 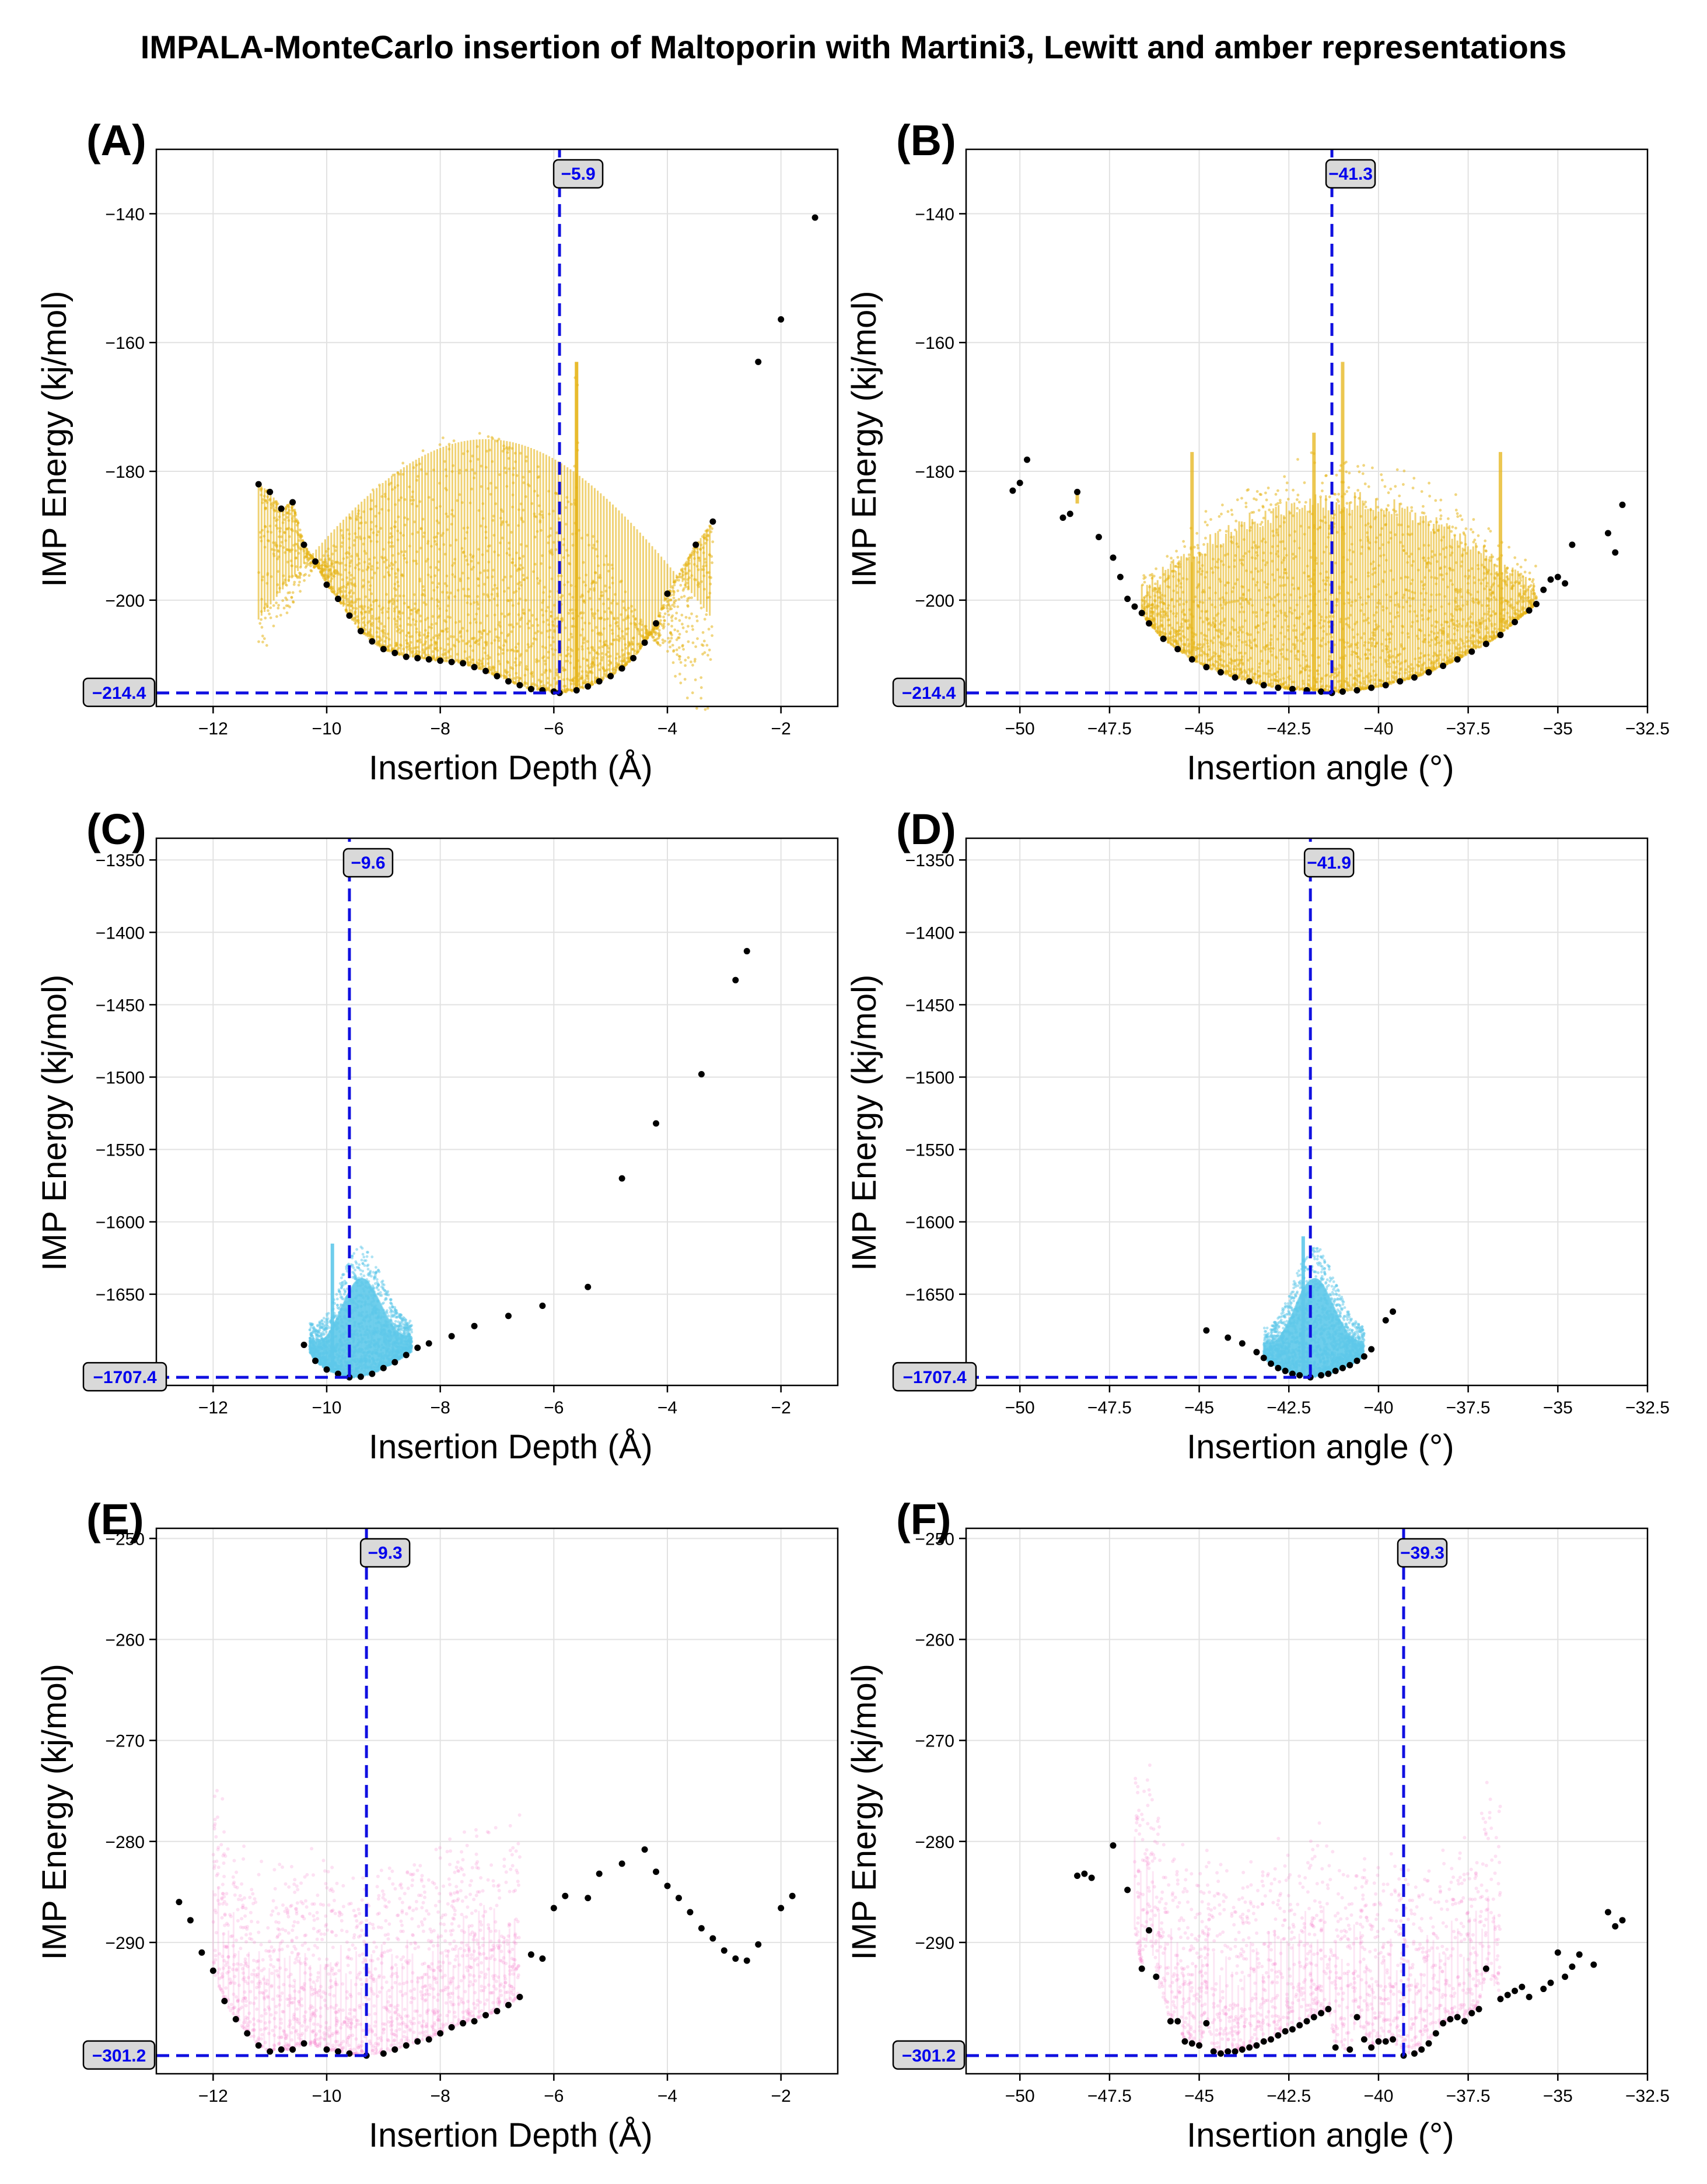 I want to click on x-tick-label: −10, so click(x=327, y=729).